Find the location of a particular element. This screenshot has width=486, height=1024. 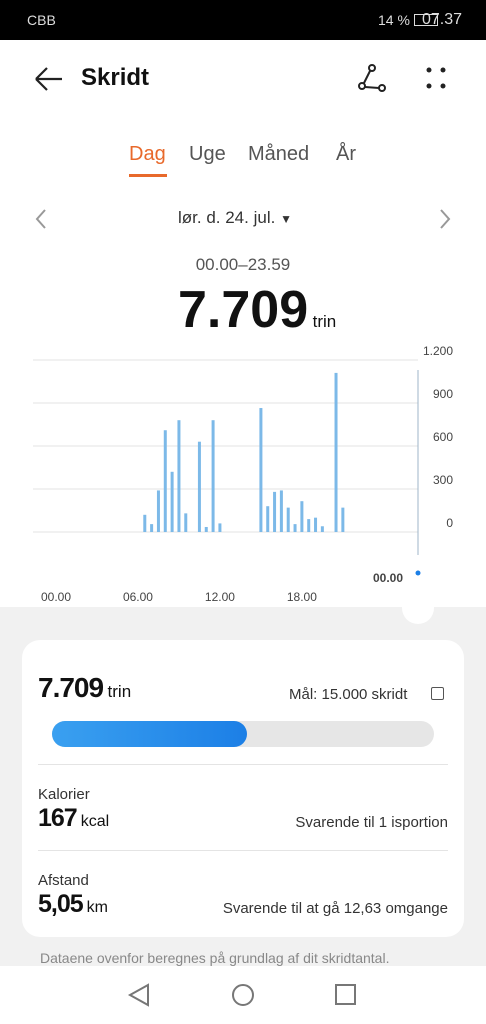

steps: 7.709 trin is located at coordinates (84, 688).